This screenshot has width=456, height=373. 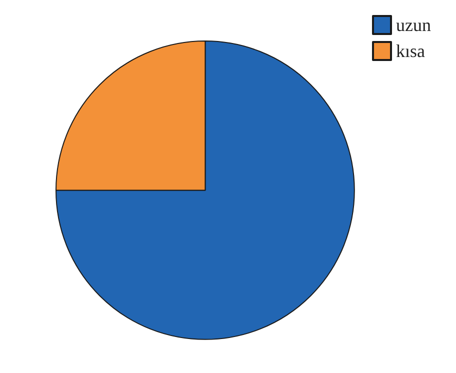 What do you see at coordinates (414, 25) in the screenshot?
I see `legend-label: uzun` at bounding box center [414, 25].